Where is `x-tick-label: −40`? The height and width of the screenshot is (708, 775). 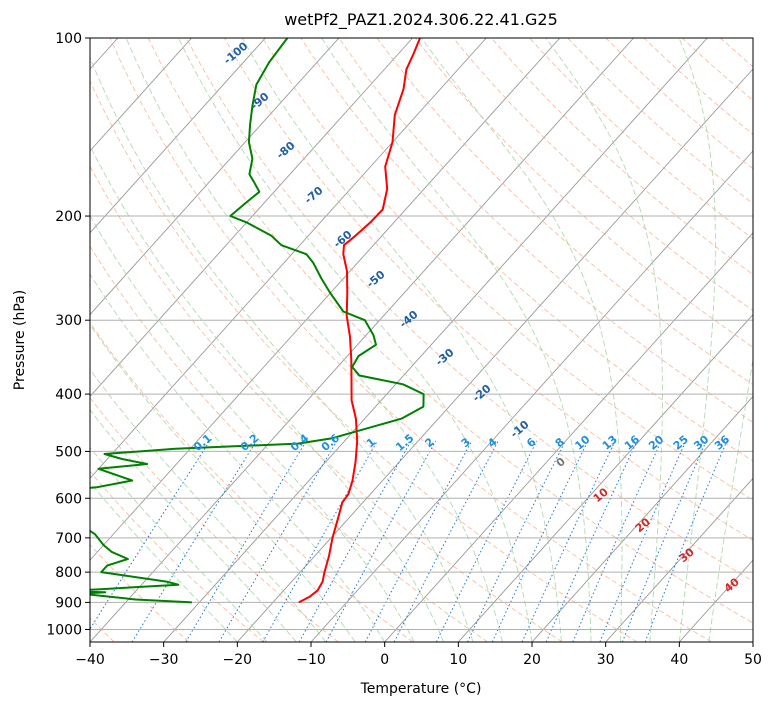 x-tick-label: −40 is located at coordinates (90, 660).